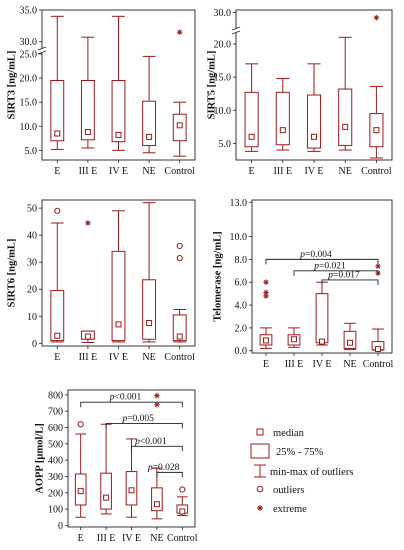  What do you see at coordinates (55, 493) in the screenshot?
I see `y-tick-label: 200` at bounding box center [55, 493].